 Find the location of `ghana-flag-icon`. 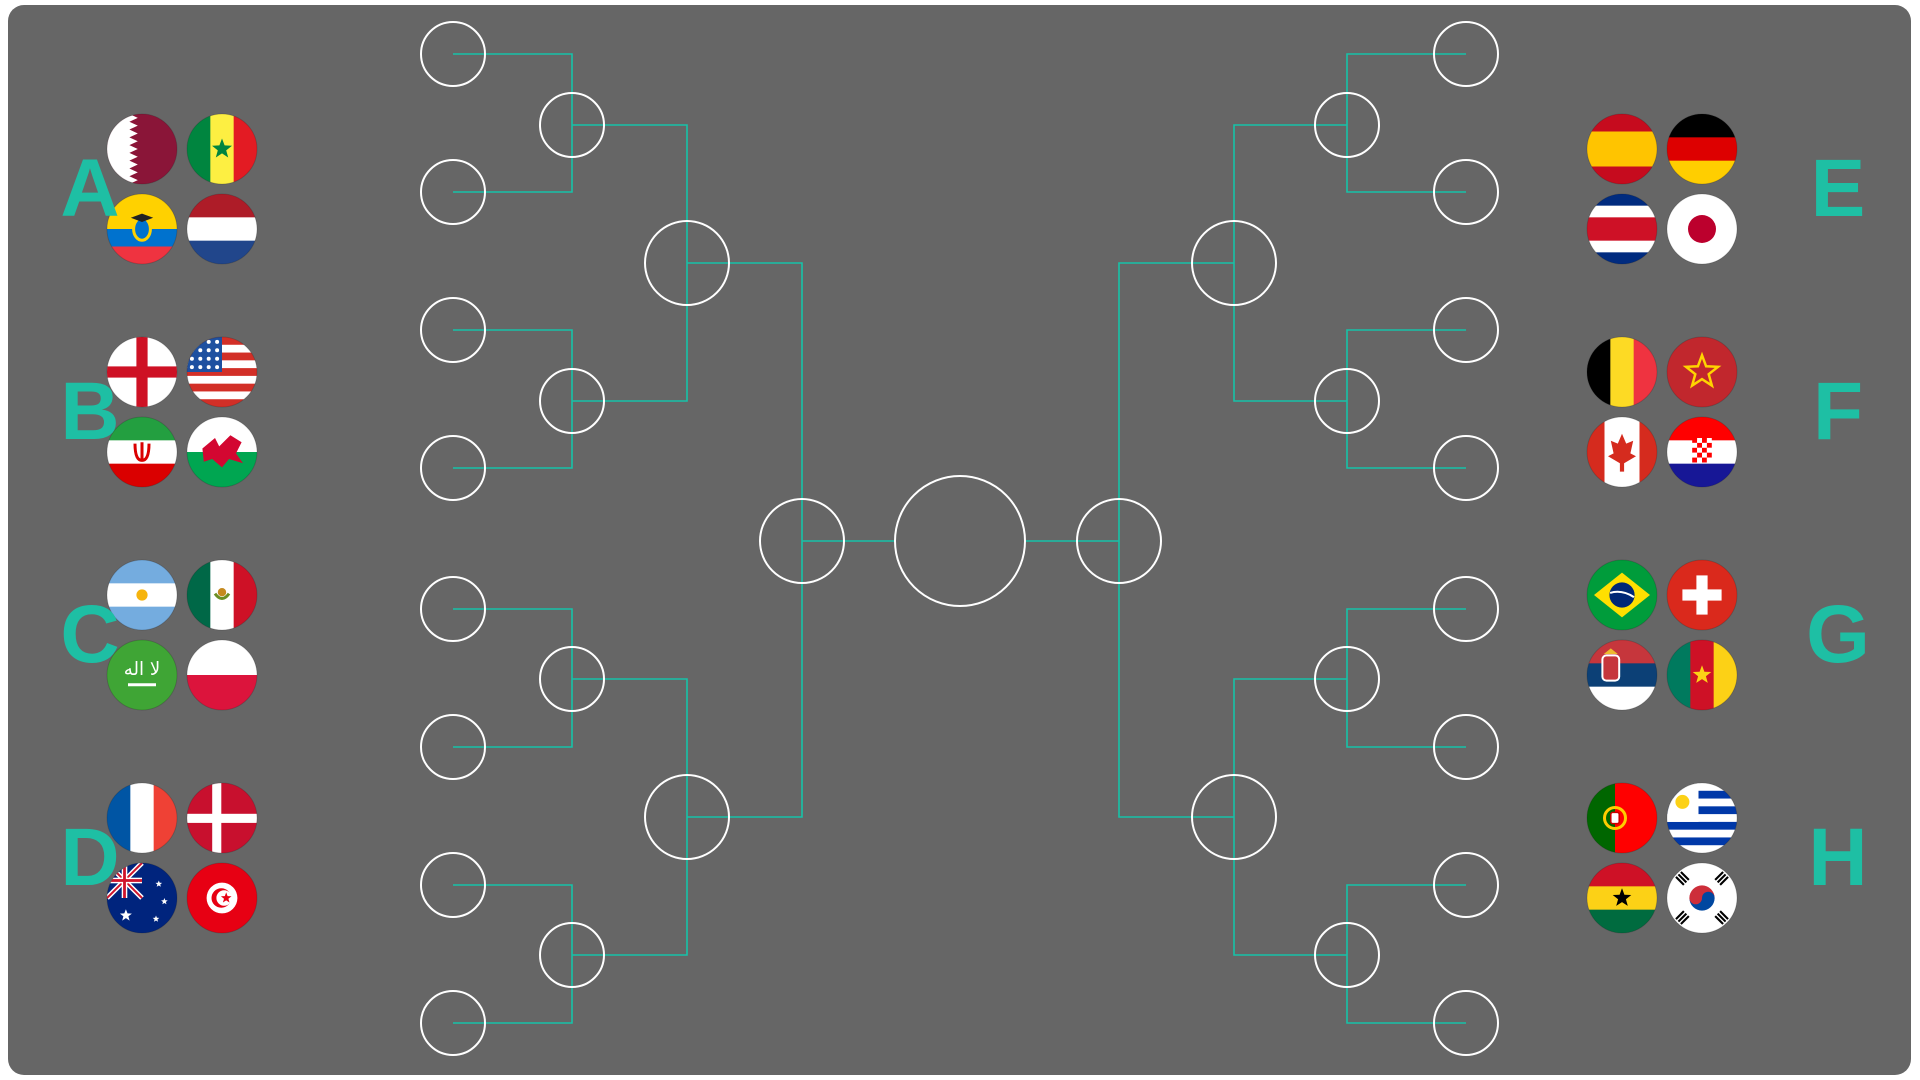

ghana-flag-icon is located at coordinates (1622, 898).